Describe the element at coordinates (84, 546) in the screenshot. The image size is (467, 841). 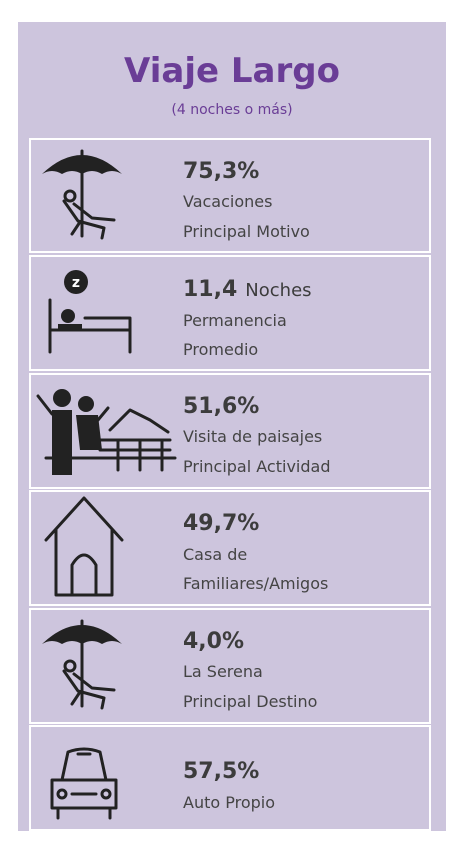
I see `house-icon` at that location.